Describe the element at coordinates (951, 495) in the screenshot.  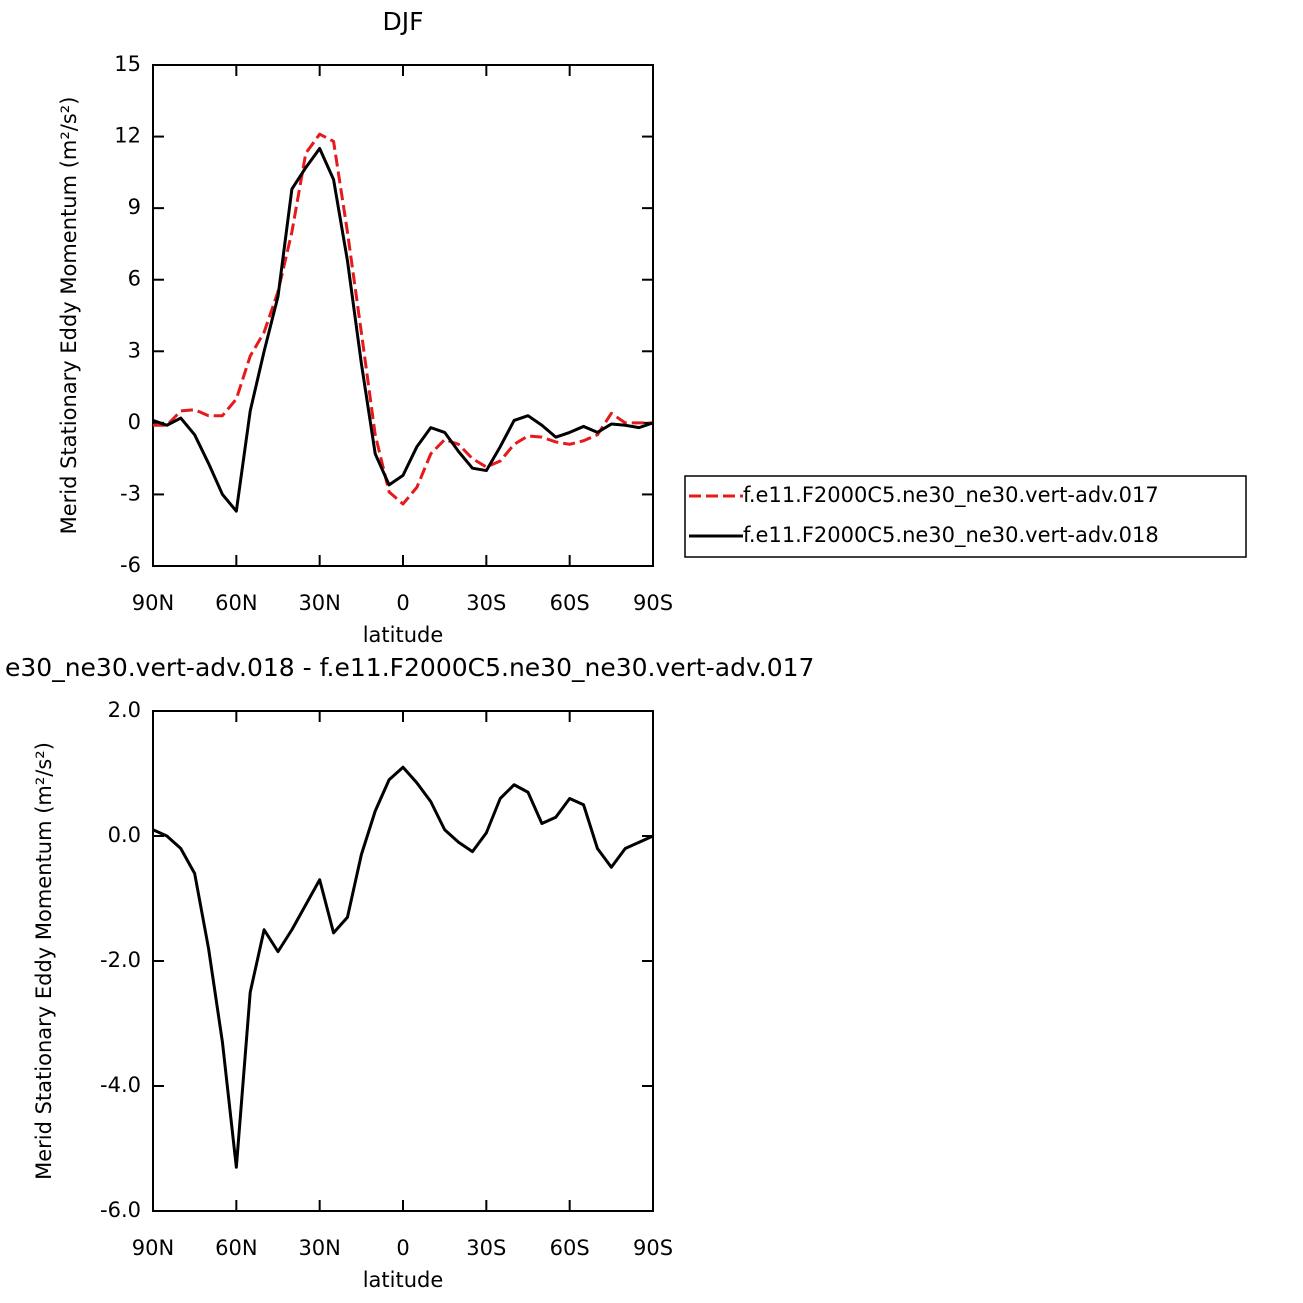
I see `legend-label: f.e11.F2000C5.ne30_ne30.vert-adv.017` at that location.